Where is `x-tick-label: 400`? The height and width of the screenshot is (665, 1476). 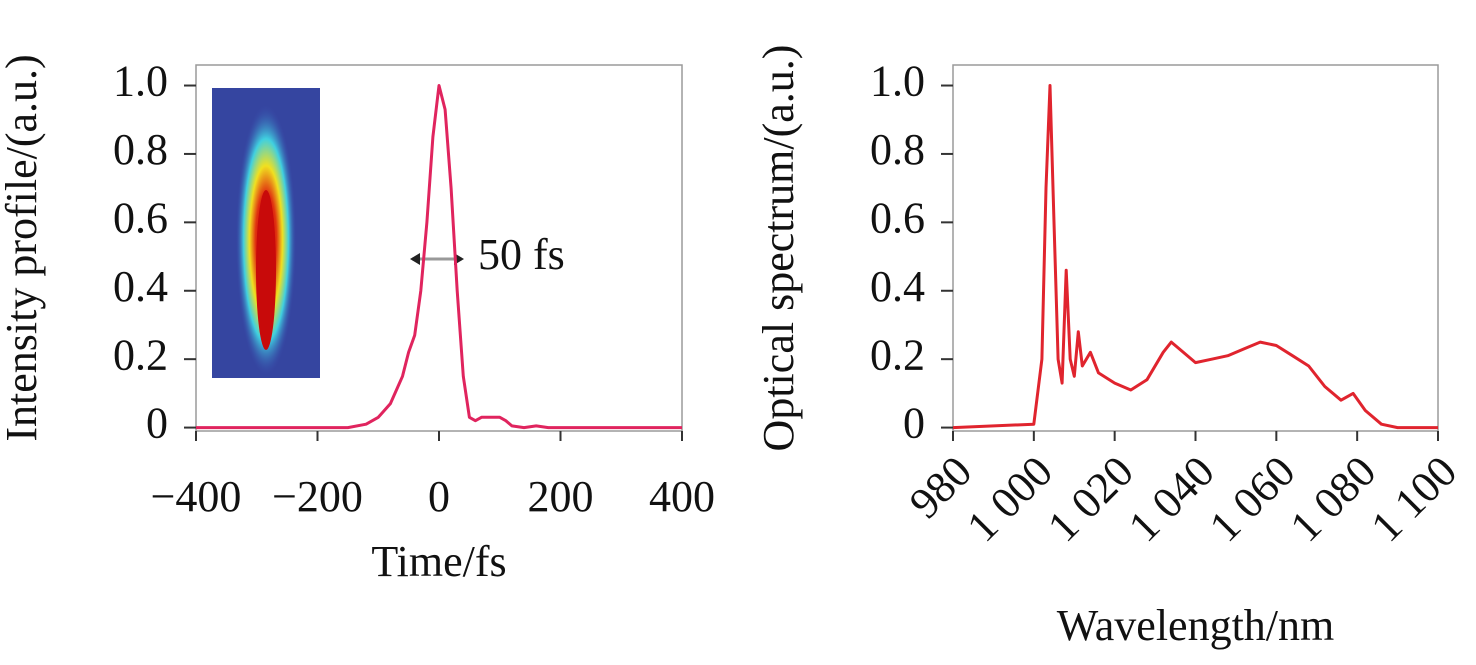
x-tick-label: 400 is located at coordinates (682, 496).